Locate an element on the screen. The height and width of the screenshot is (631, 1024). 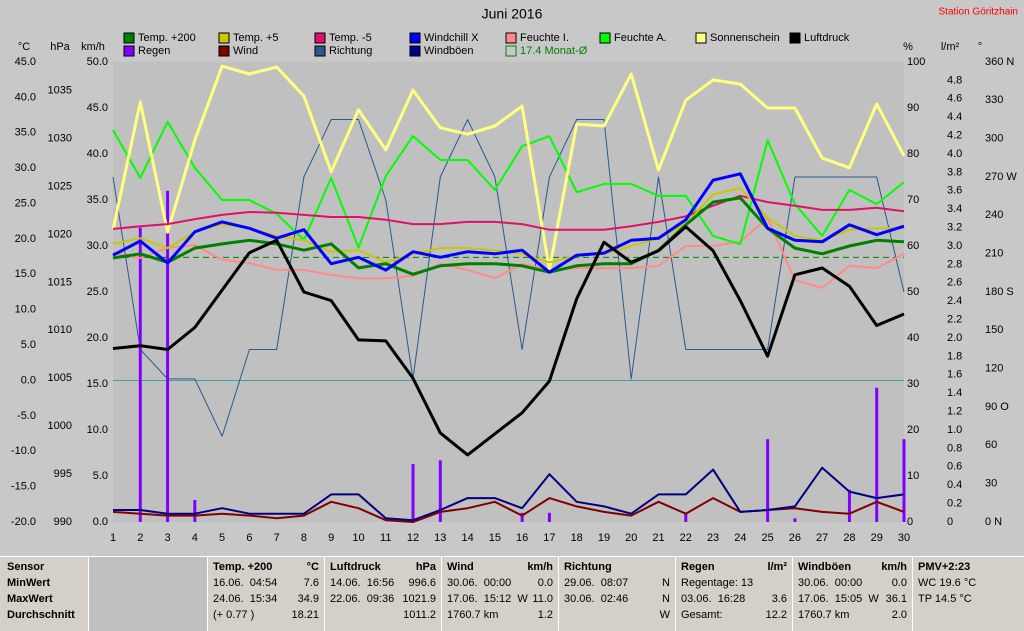
legend-label: Richtung is located at coordinates (350, 51).